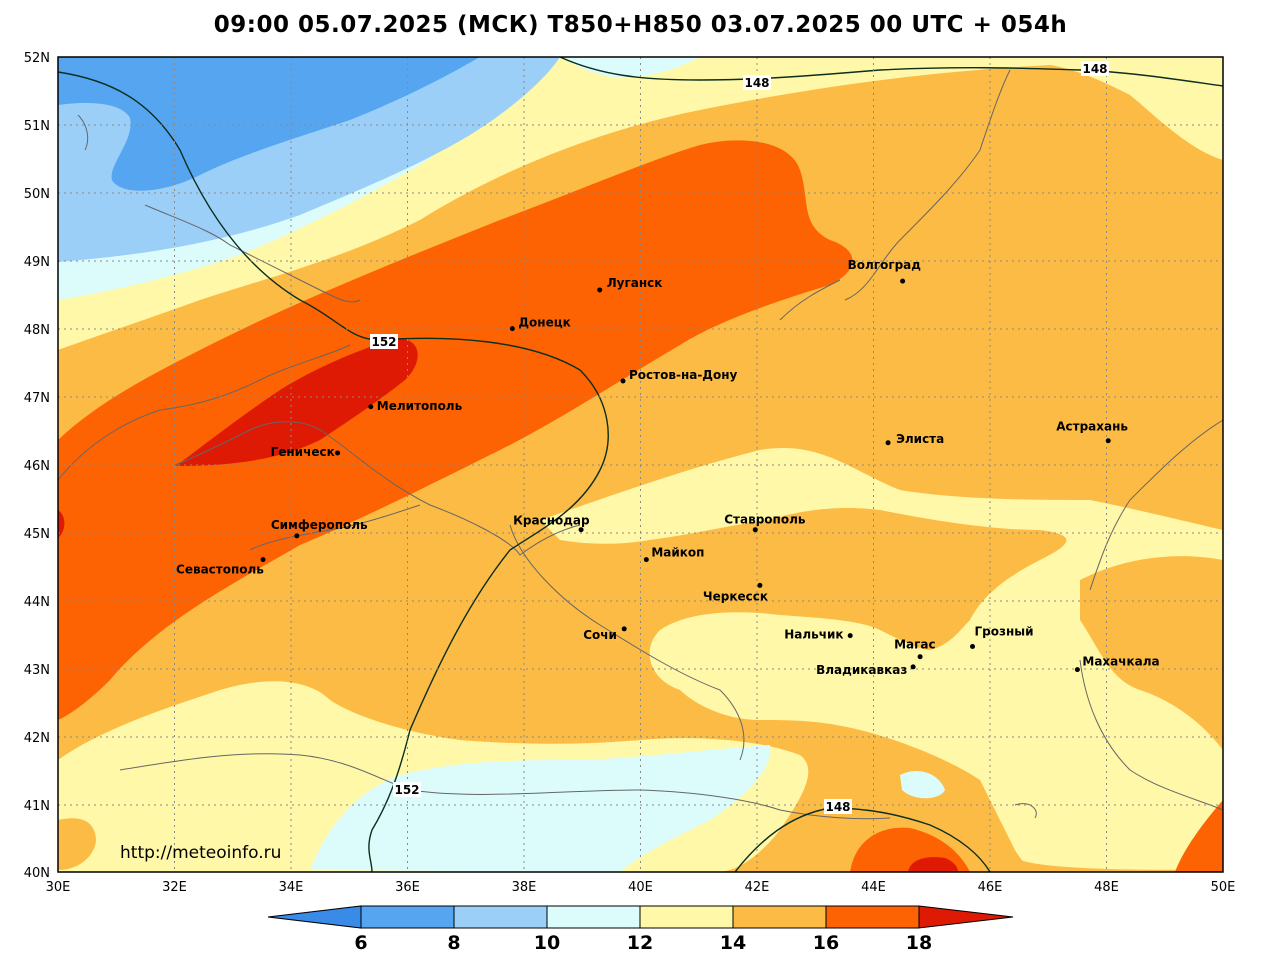 The width and height of the screenshot is (1281, 963). What do you see at coordinates (677, 553) in the screenshot?
I see `city-label: Майкоп` at bounding box center [677, 553].